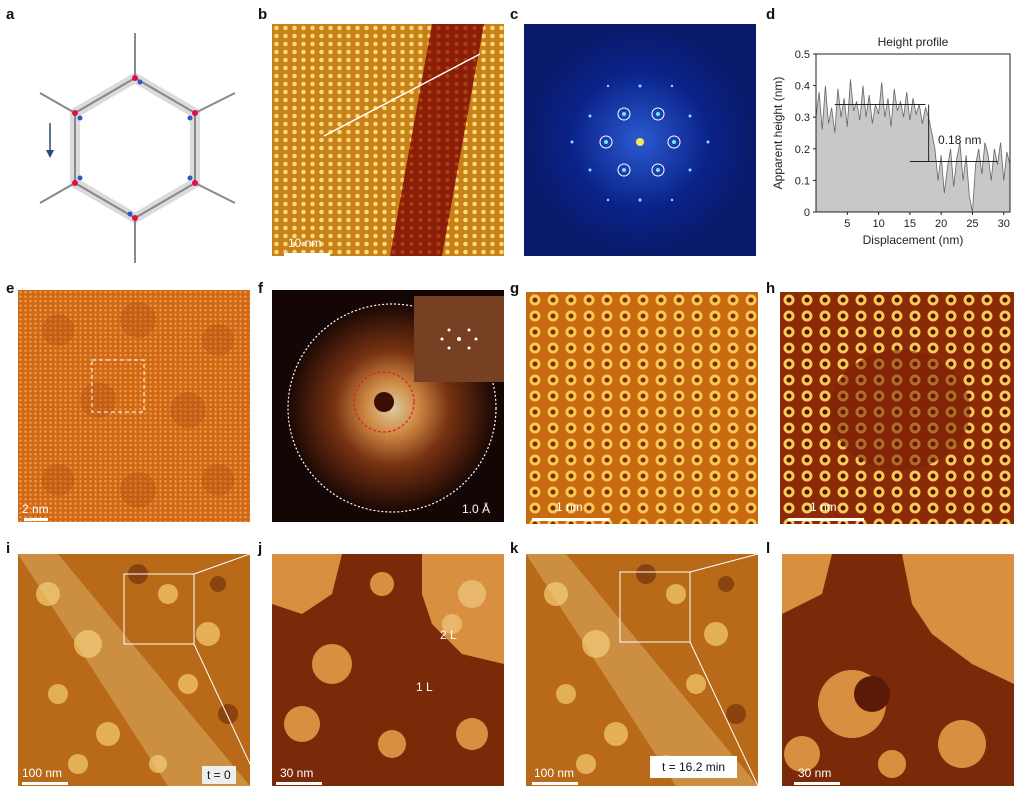 The height and width of the screenshot is (793, 1022). Describe the element at coordinates (137, 148) in the screenshot. I see `molecular-structure-diagram` at that location.